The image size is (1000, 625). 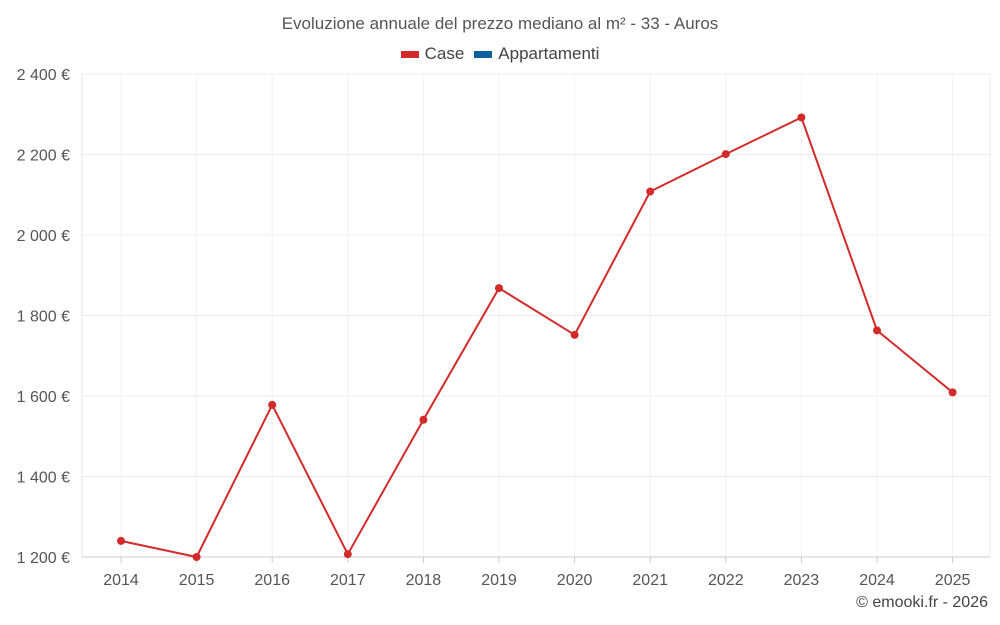 I want to click on x-tick-label: 2021, so click(x=650, y=580).